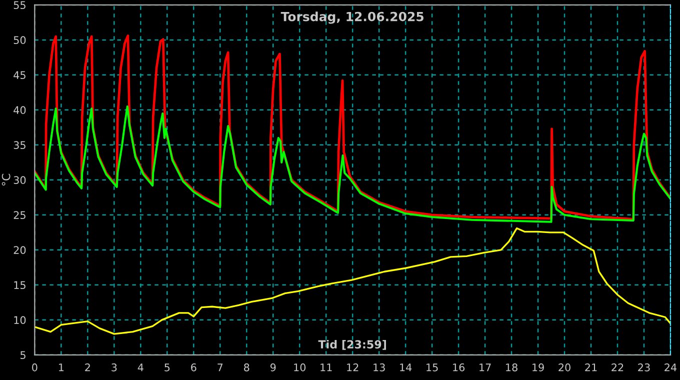 This screenshot has width=680, height=380. Describe the element at coordinates (20, 5) in the screenshot. I see `y-tick-label: 55` at that location.